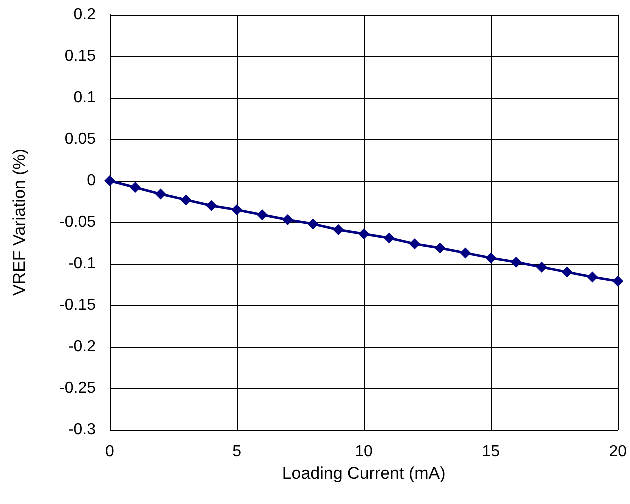 The height and width of the screenshot is (504, 630). I want to click on y-tick-label: 0.2, so click(85, 15).